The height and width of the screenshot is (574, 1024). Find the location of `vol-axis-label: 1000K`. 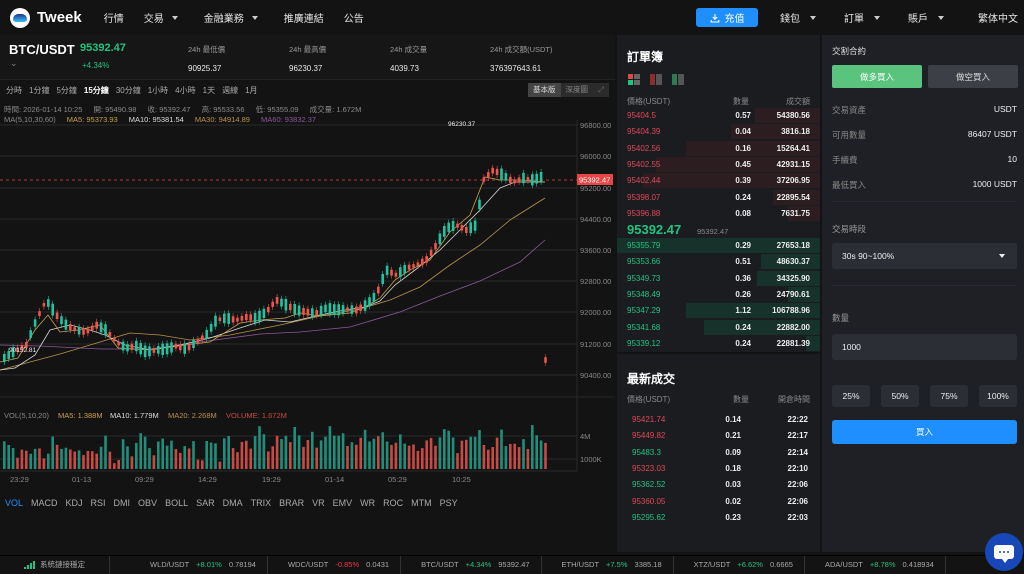

vol-axis-label: 1000K is located at coordinates (591, 459).